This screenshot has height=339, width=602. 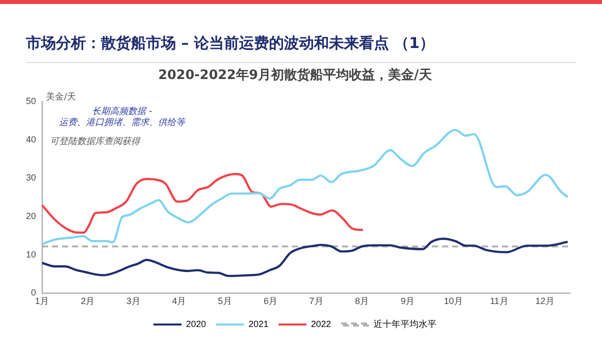 What do you see at coordinates (407, 301) in the screenshot?
I see `x-tick-label: 9月` at bounding box center [407, 301].